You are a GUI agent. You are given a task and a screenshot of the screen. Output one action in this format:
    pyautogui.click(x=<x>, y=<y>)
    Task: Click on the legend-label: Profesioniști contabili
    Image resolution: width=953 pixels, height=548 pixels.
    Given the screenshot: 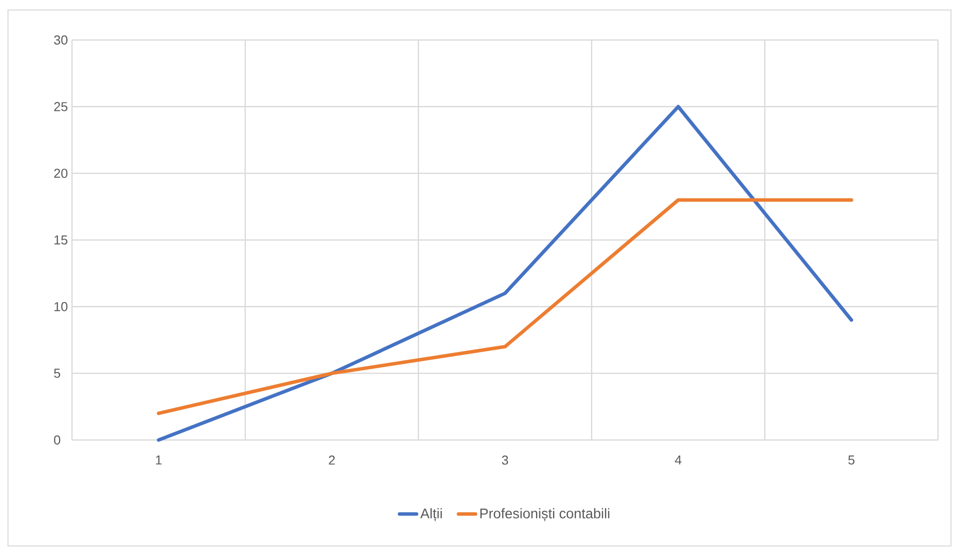 What is the action you would take?
    pyautogui.click(x=545, y=515)
    